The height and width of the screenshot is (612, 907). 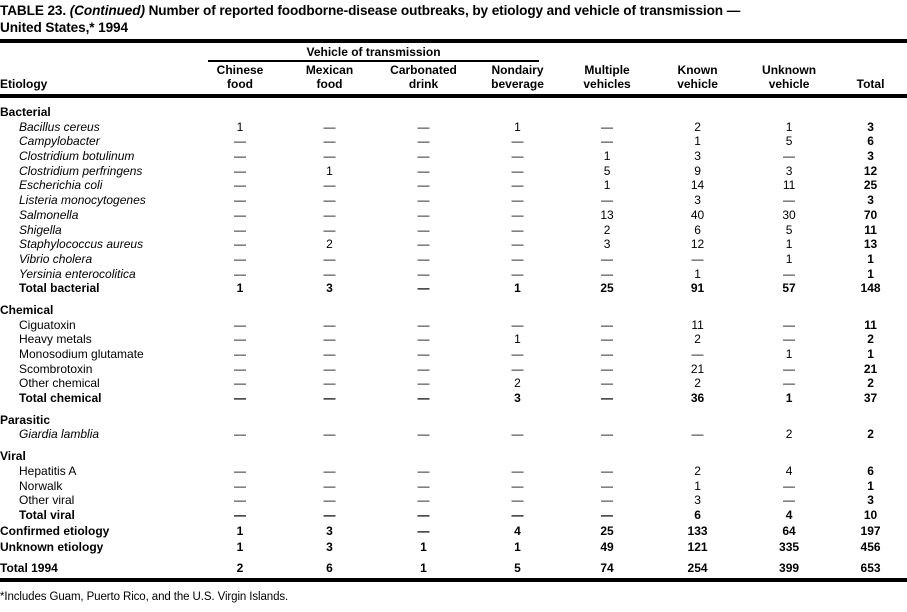 I want to click on row-label: Scombrotoxin, so click(x=56, y=368).